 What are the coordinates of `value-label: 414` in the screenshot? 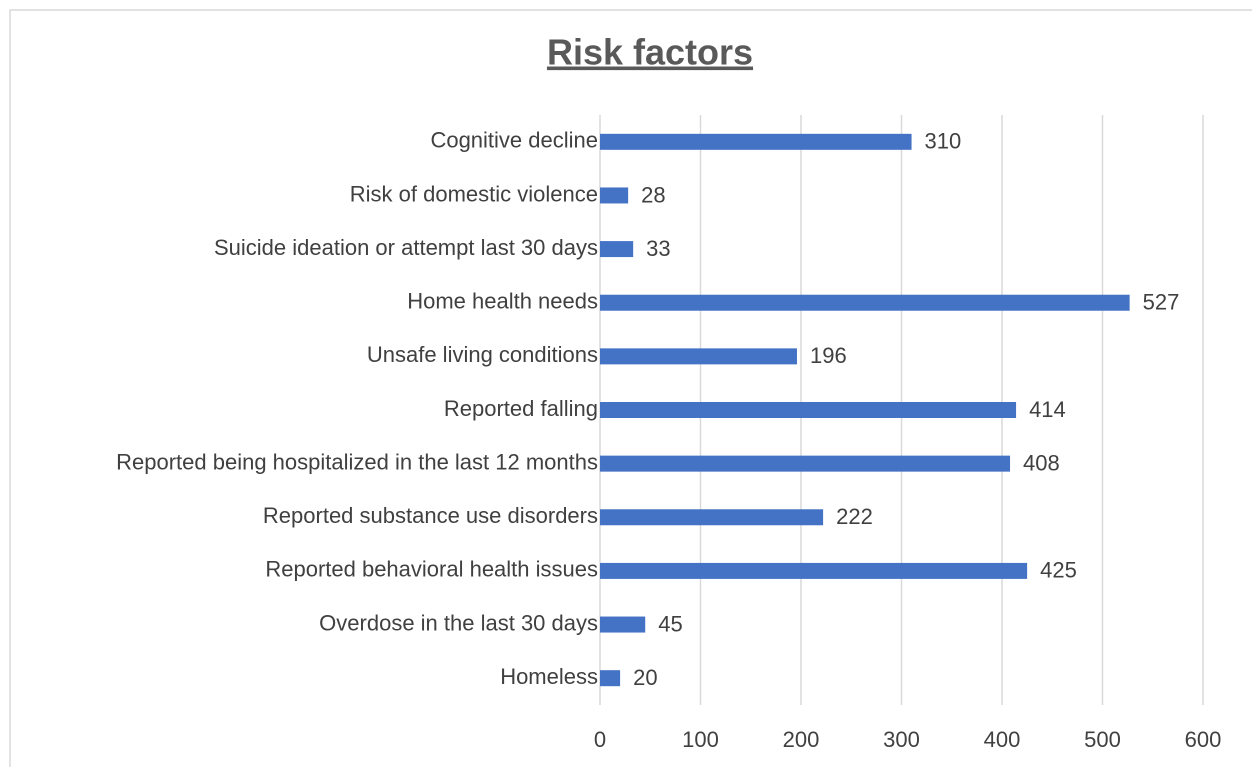 It's located at (1047, 409).